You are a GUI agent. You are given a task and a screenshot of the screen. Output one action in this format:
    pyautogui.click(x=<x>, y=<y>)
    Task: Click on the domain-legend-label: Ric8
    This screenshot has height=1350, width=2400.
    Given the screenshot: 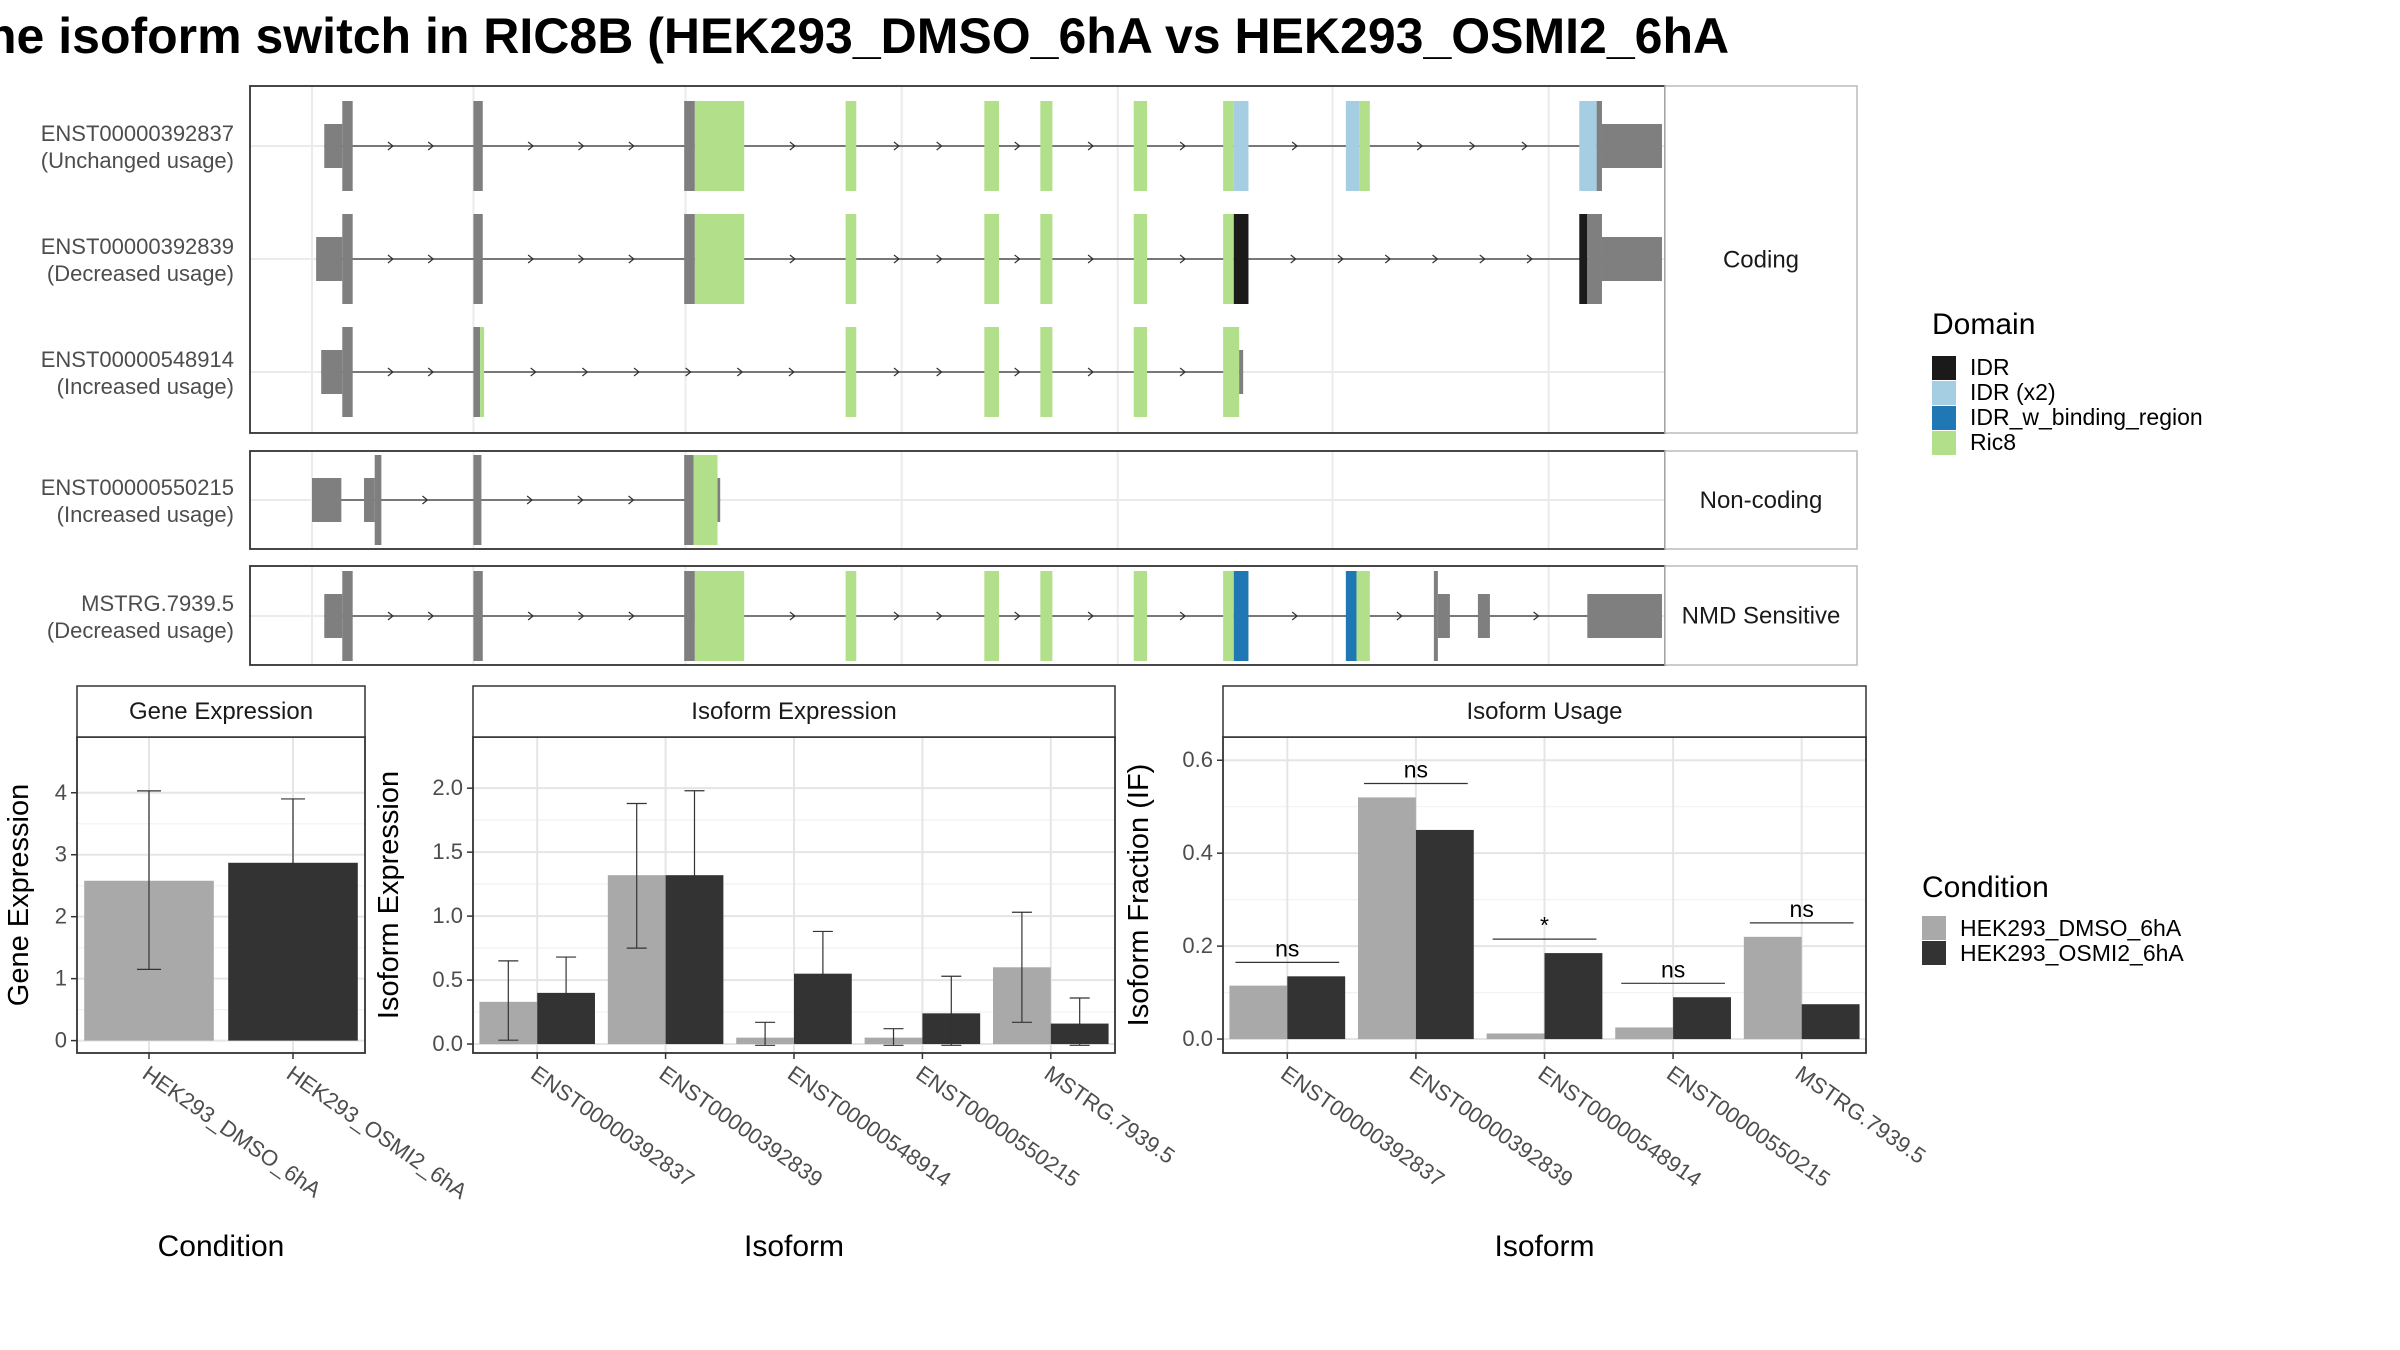 What is the action you would take?
    pyautogui.click(x=1993, y=442)
    